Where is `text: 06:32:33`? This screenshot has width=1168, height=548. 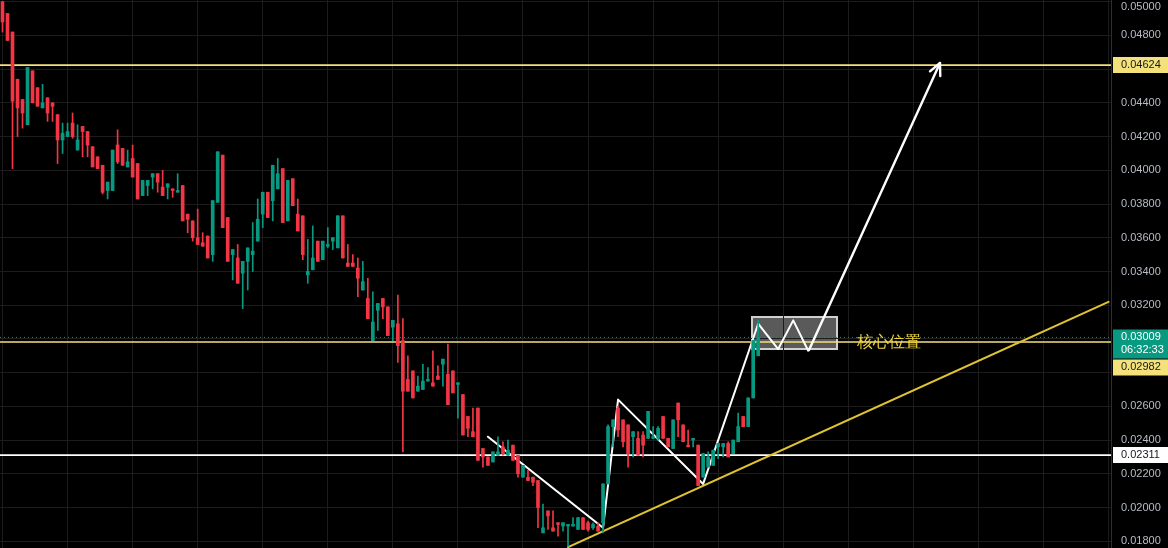
text: 06:32:33 is located at coordinates (1142, 349).